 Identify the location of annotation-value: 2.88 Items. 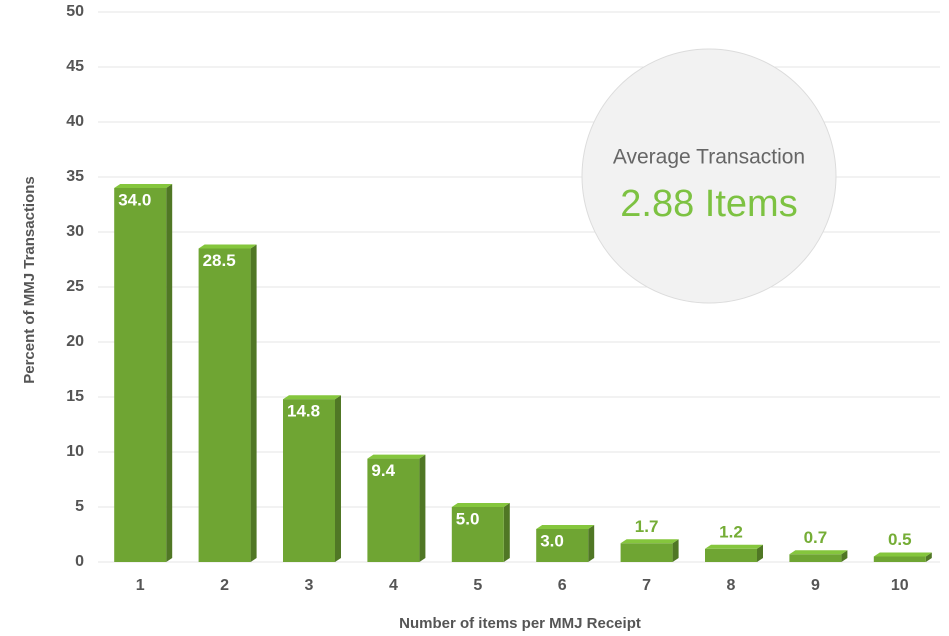
(708, 204).